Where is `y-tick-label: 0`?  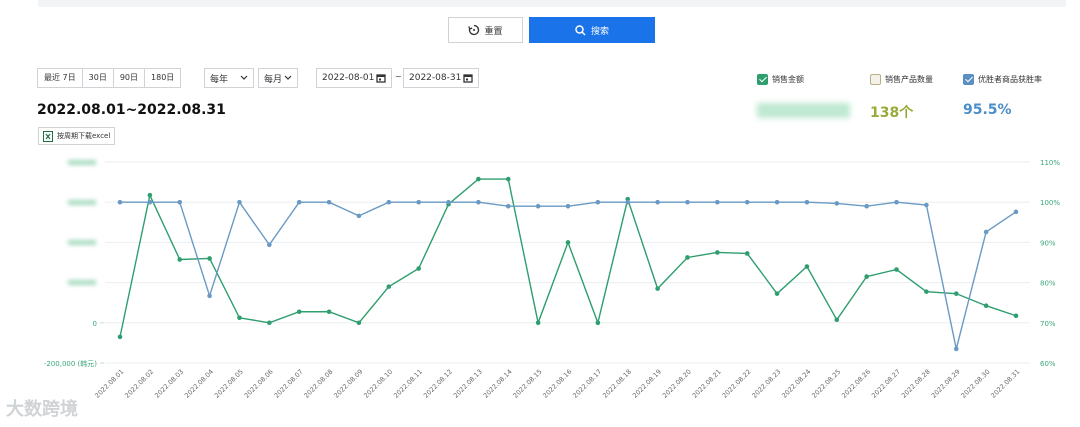 y-tick-label: 0 is located at coordinates (95, 324).